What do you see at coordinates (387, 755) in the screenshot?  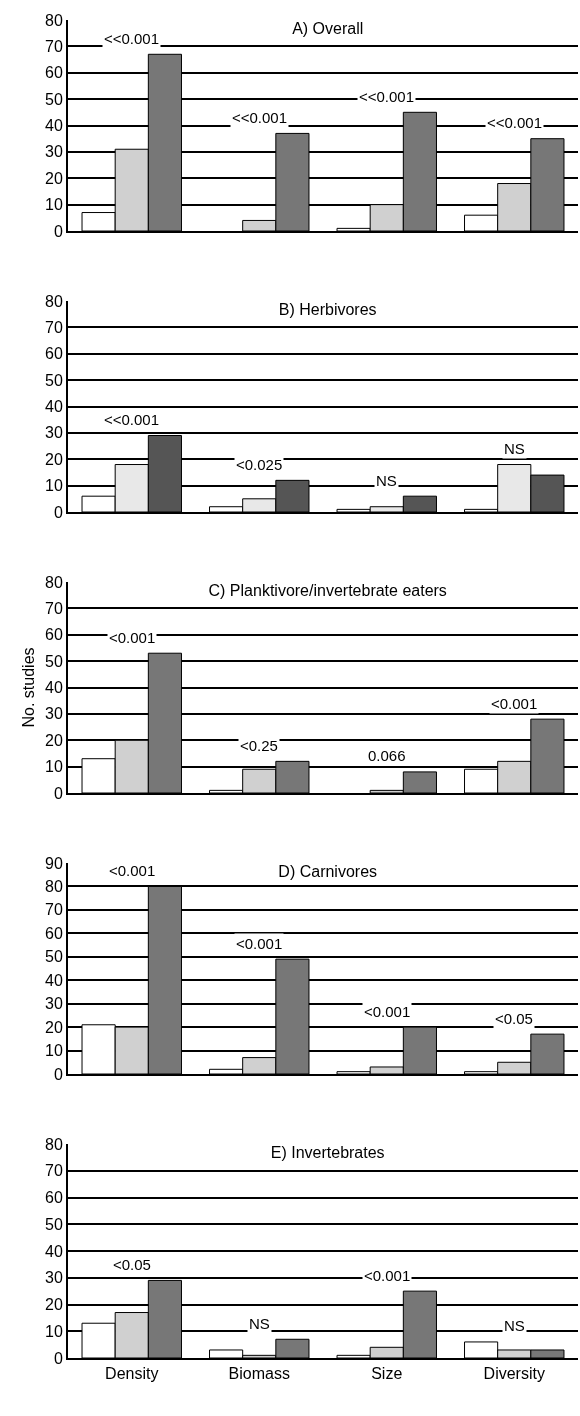 I see `annotation: 0.066` at bounding box center [387, 755].